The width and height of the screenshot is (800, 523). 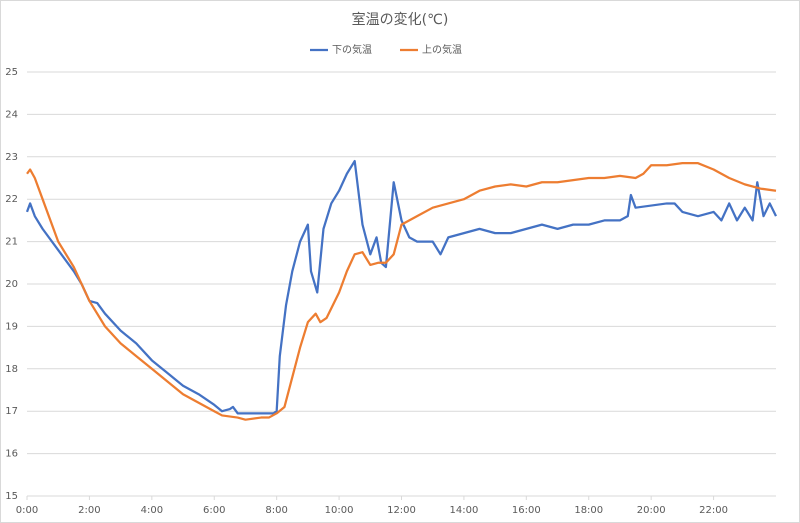 What do you see at coordinates (11, 411) in the screenshot?
I see `y-tick-label: 17` at bounding box center [11, 411].